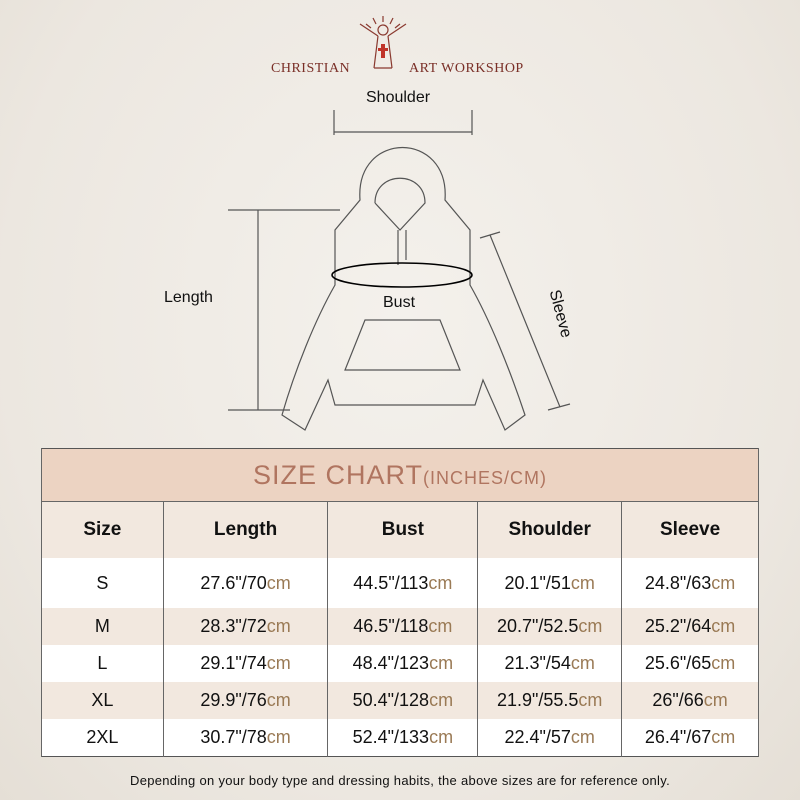 The image size is (800, 800). What do you see at coordinates (690, 700) in the screenshot?
I see `cell-sleeve: 26"/66cm` at bounding box center [690, 700].